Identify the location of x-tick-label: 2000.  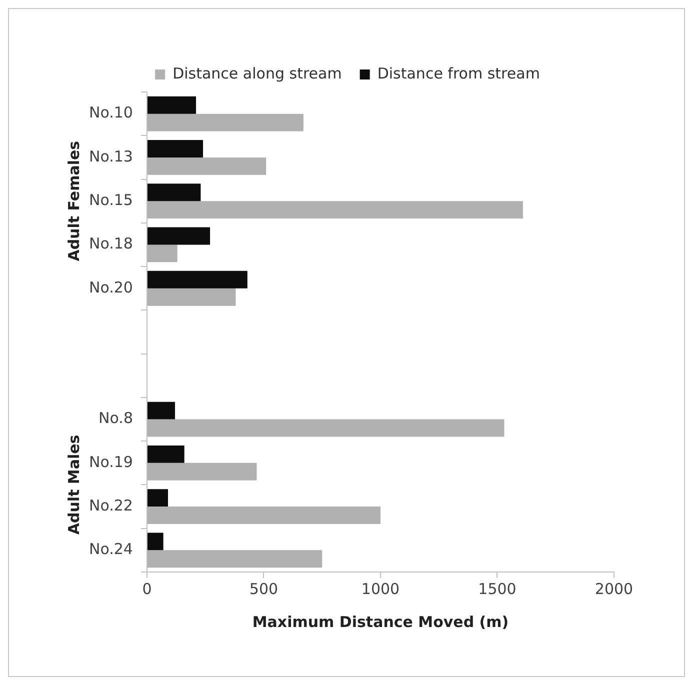
(614, 589).